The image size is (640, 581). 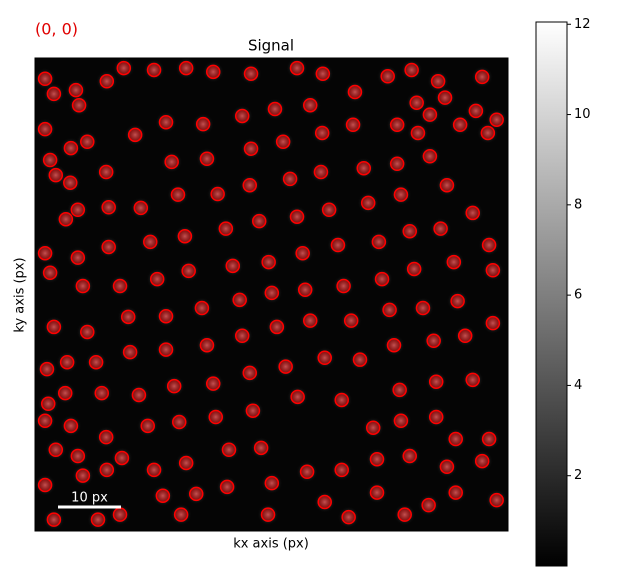 What do you see at coordinates (582, 24) in the screenshot?
I see `colorbar-tick-label: 12` at bounding box center [582, 24].